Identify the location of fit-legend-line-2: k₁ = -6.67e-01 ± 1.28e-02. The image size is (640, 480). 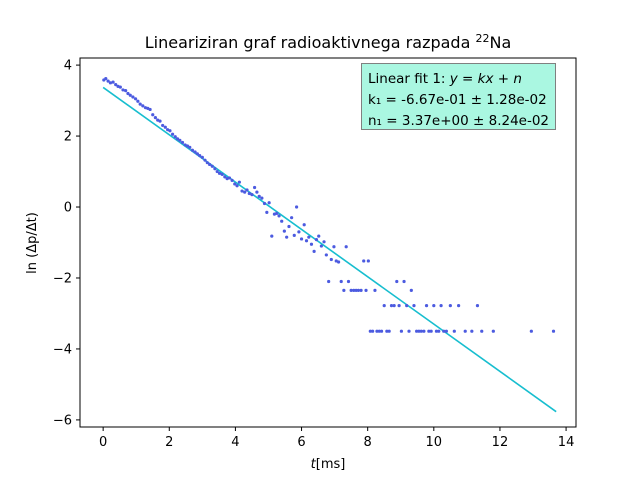
(457, 100).